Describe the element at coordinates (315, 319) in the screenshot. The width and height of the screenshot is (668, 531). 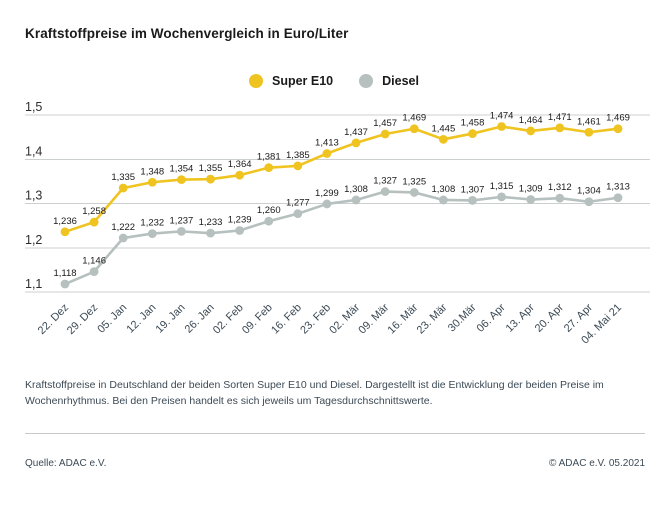
I see `x-tick-label: 23. Feb` at that location.